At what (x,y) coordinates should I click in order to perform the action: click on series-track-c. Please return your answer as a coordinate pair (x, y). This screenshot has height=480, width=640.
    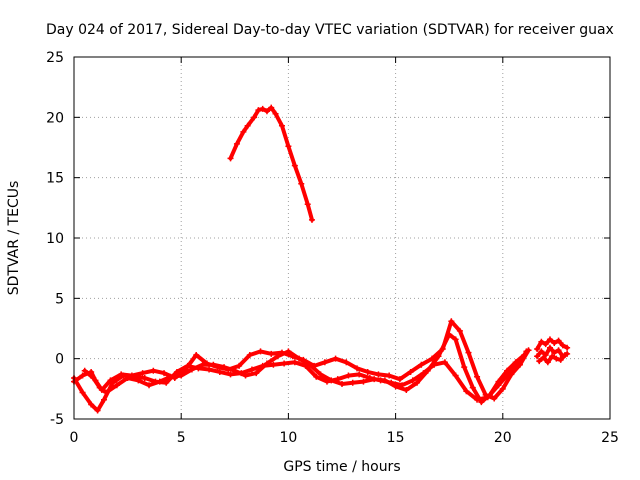
    Looking at the image, I should click on (304, 368).